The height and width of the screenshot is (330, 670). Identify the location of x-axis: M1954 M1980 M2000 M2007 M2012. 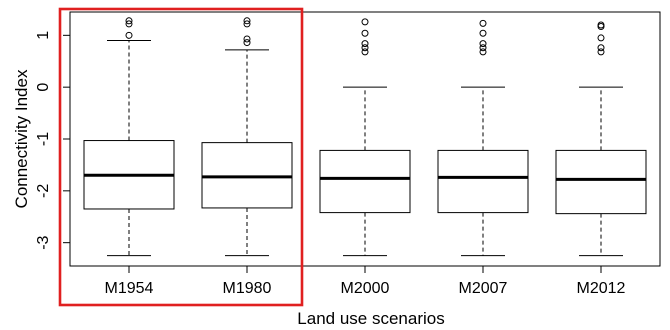
(365, 281).